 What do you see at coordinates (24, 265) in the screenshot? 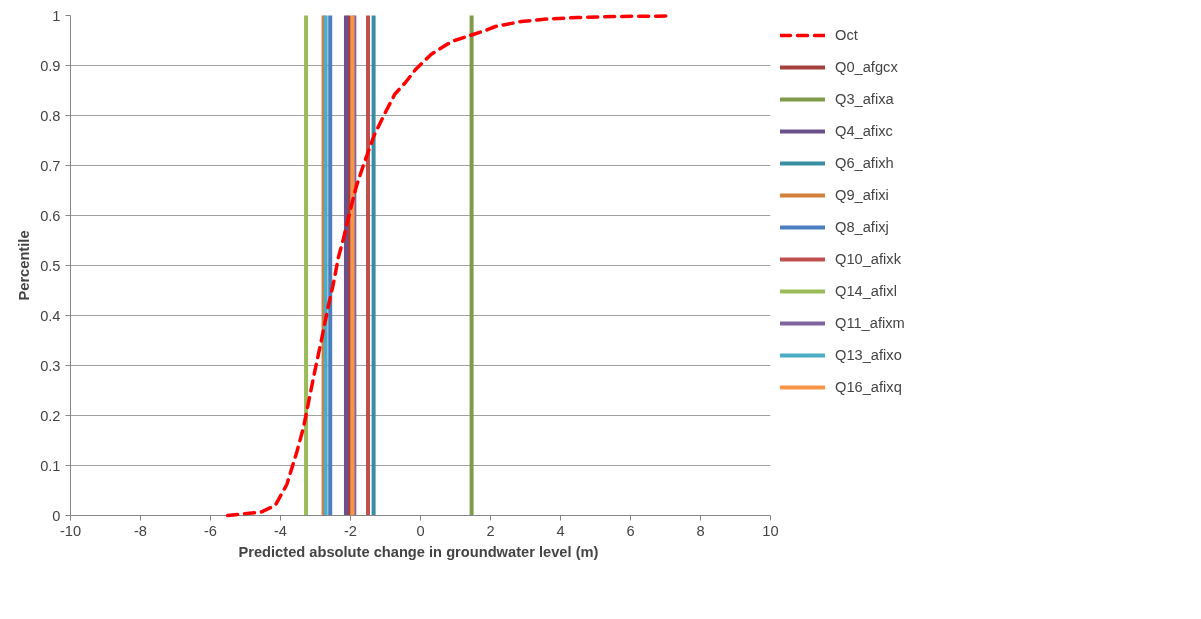
I see `y-axis-title: Percentile` at bounding box center [24, 265].